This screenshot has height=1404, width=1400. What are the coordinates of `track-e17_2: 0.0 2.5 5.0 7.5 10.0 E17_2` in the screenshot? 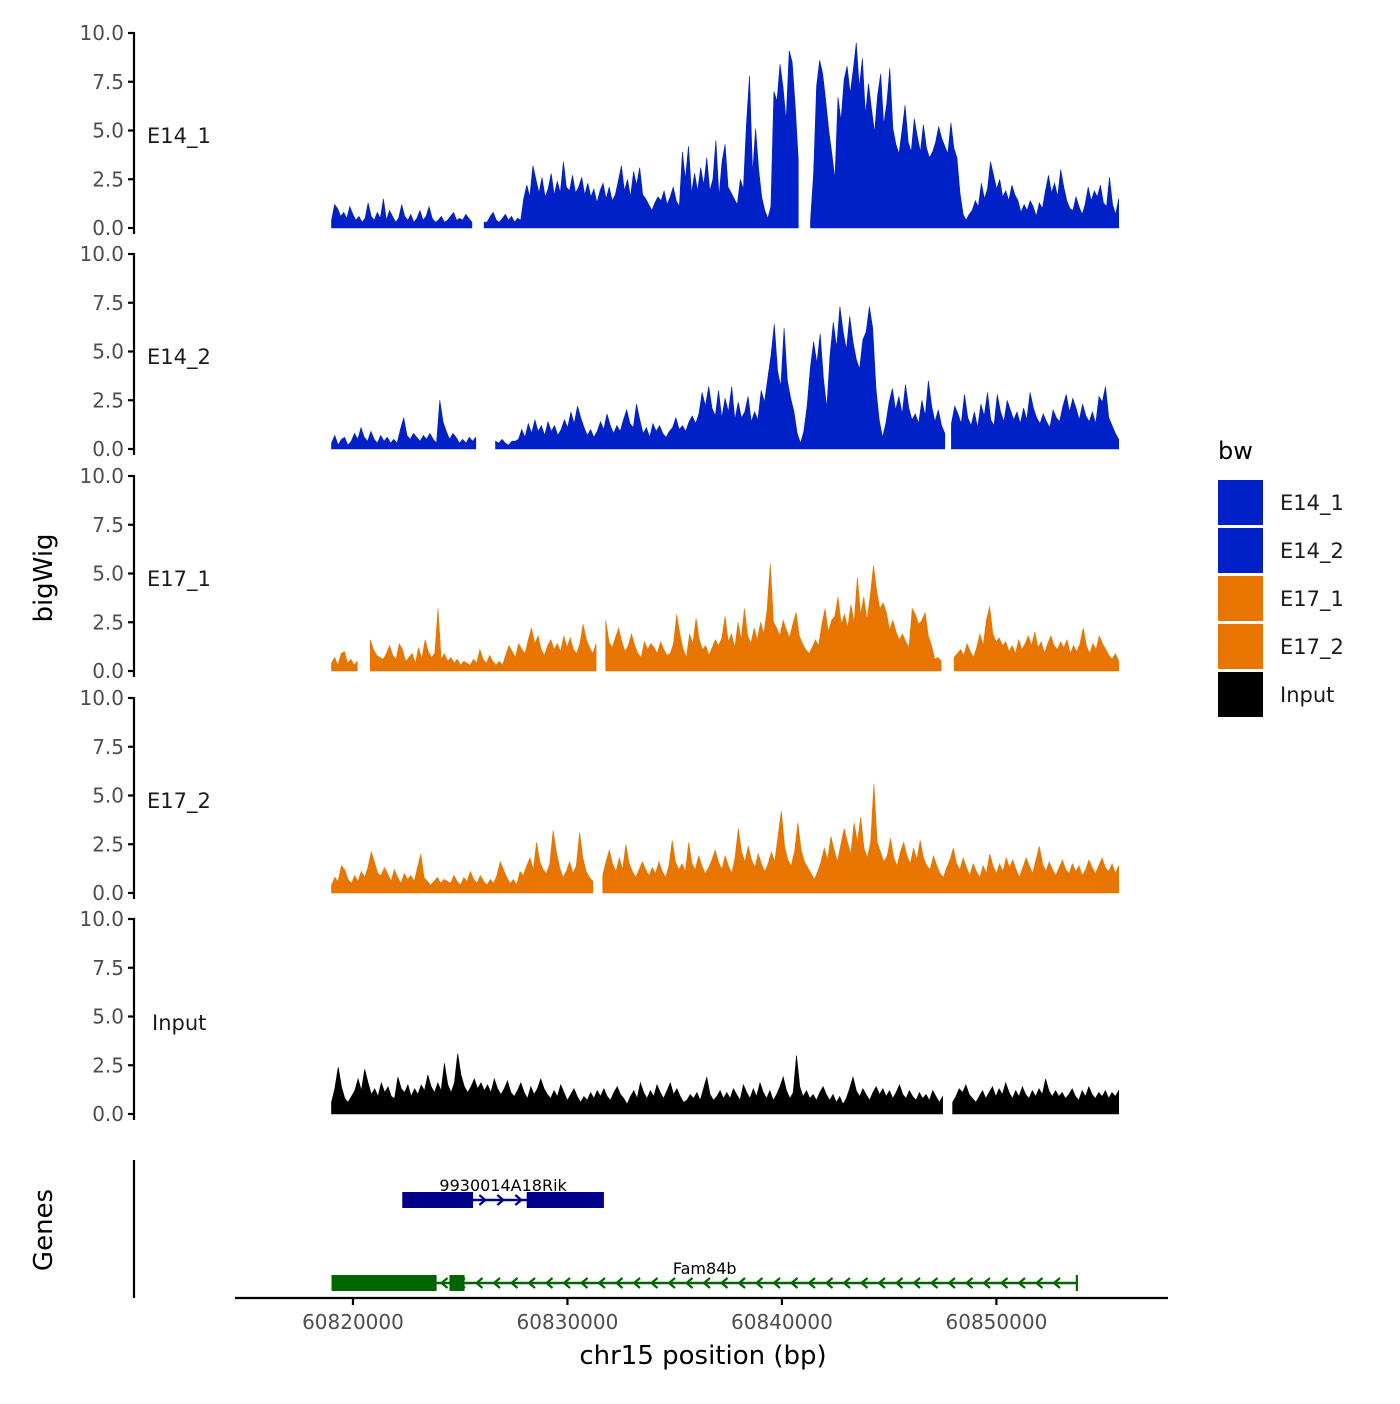 It's located at (599, 795).